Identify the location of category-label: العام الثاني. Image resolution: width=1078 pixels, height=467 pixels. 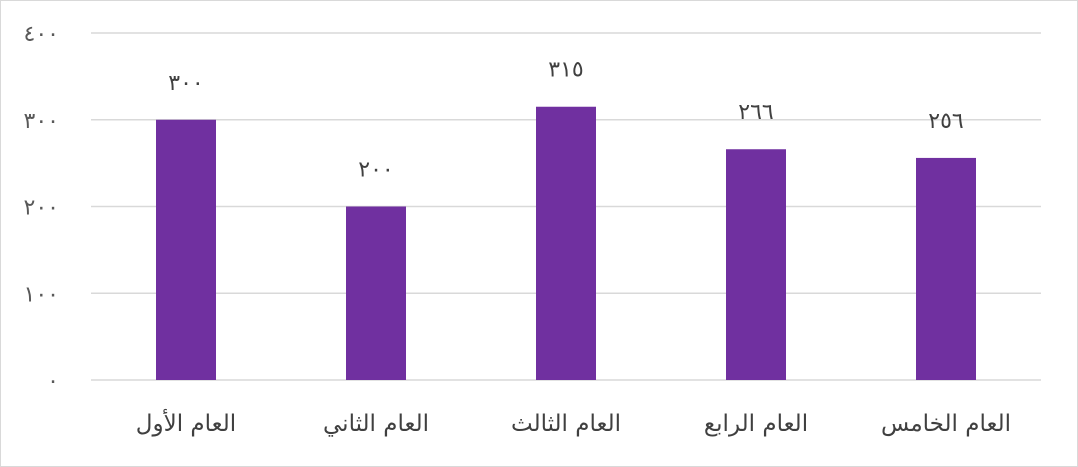
(376, 424).